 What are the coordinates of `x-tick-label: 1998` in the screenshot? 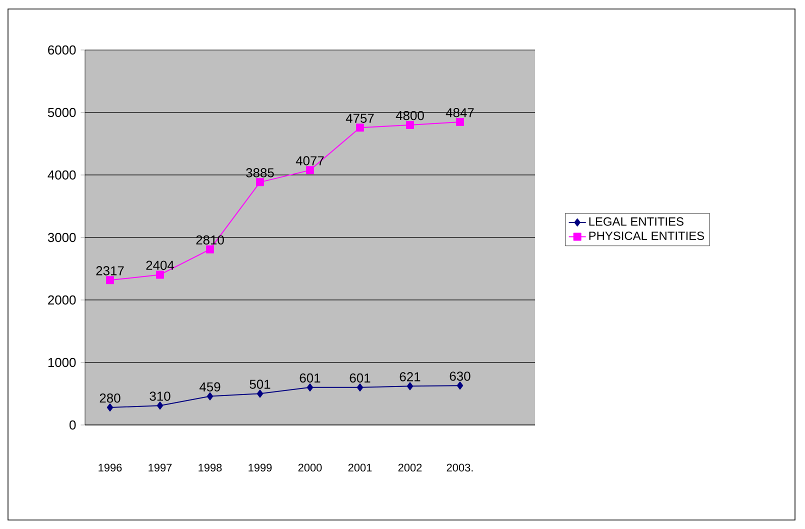 It's located at (210, 468).